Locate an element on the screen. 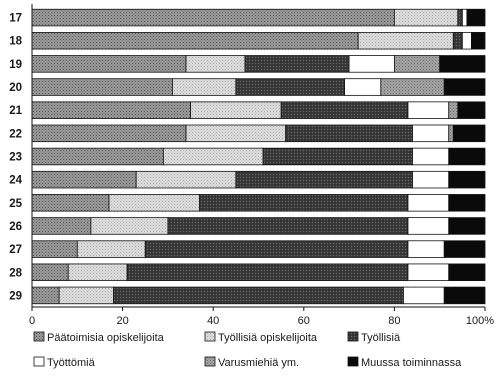  bar-segment-22-s5 is located at coordinates (469, 133).